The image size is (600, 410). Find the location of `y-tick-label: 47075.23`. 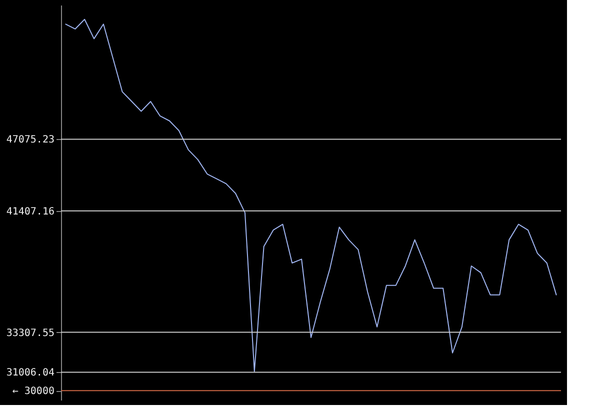

y-tick-label: 47075.23 is located at coordinates (30, 140).